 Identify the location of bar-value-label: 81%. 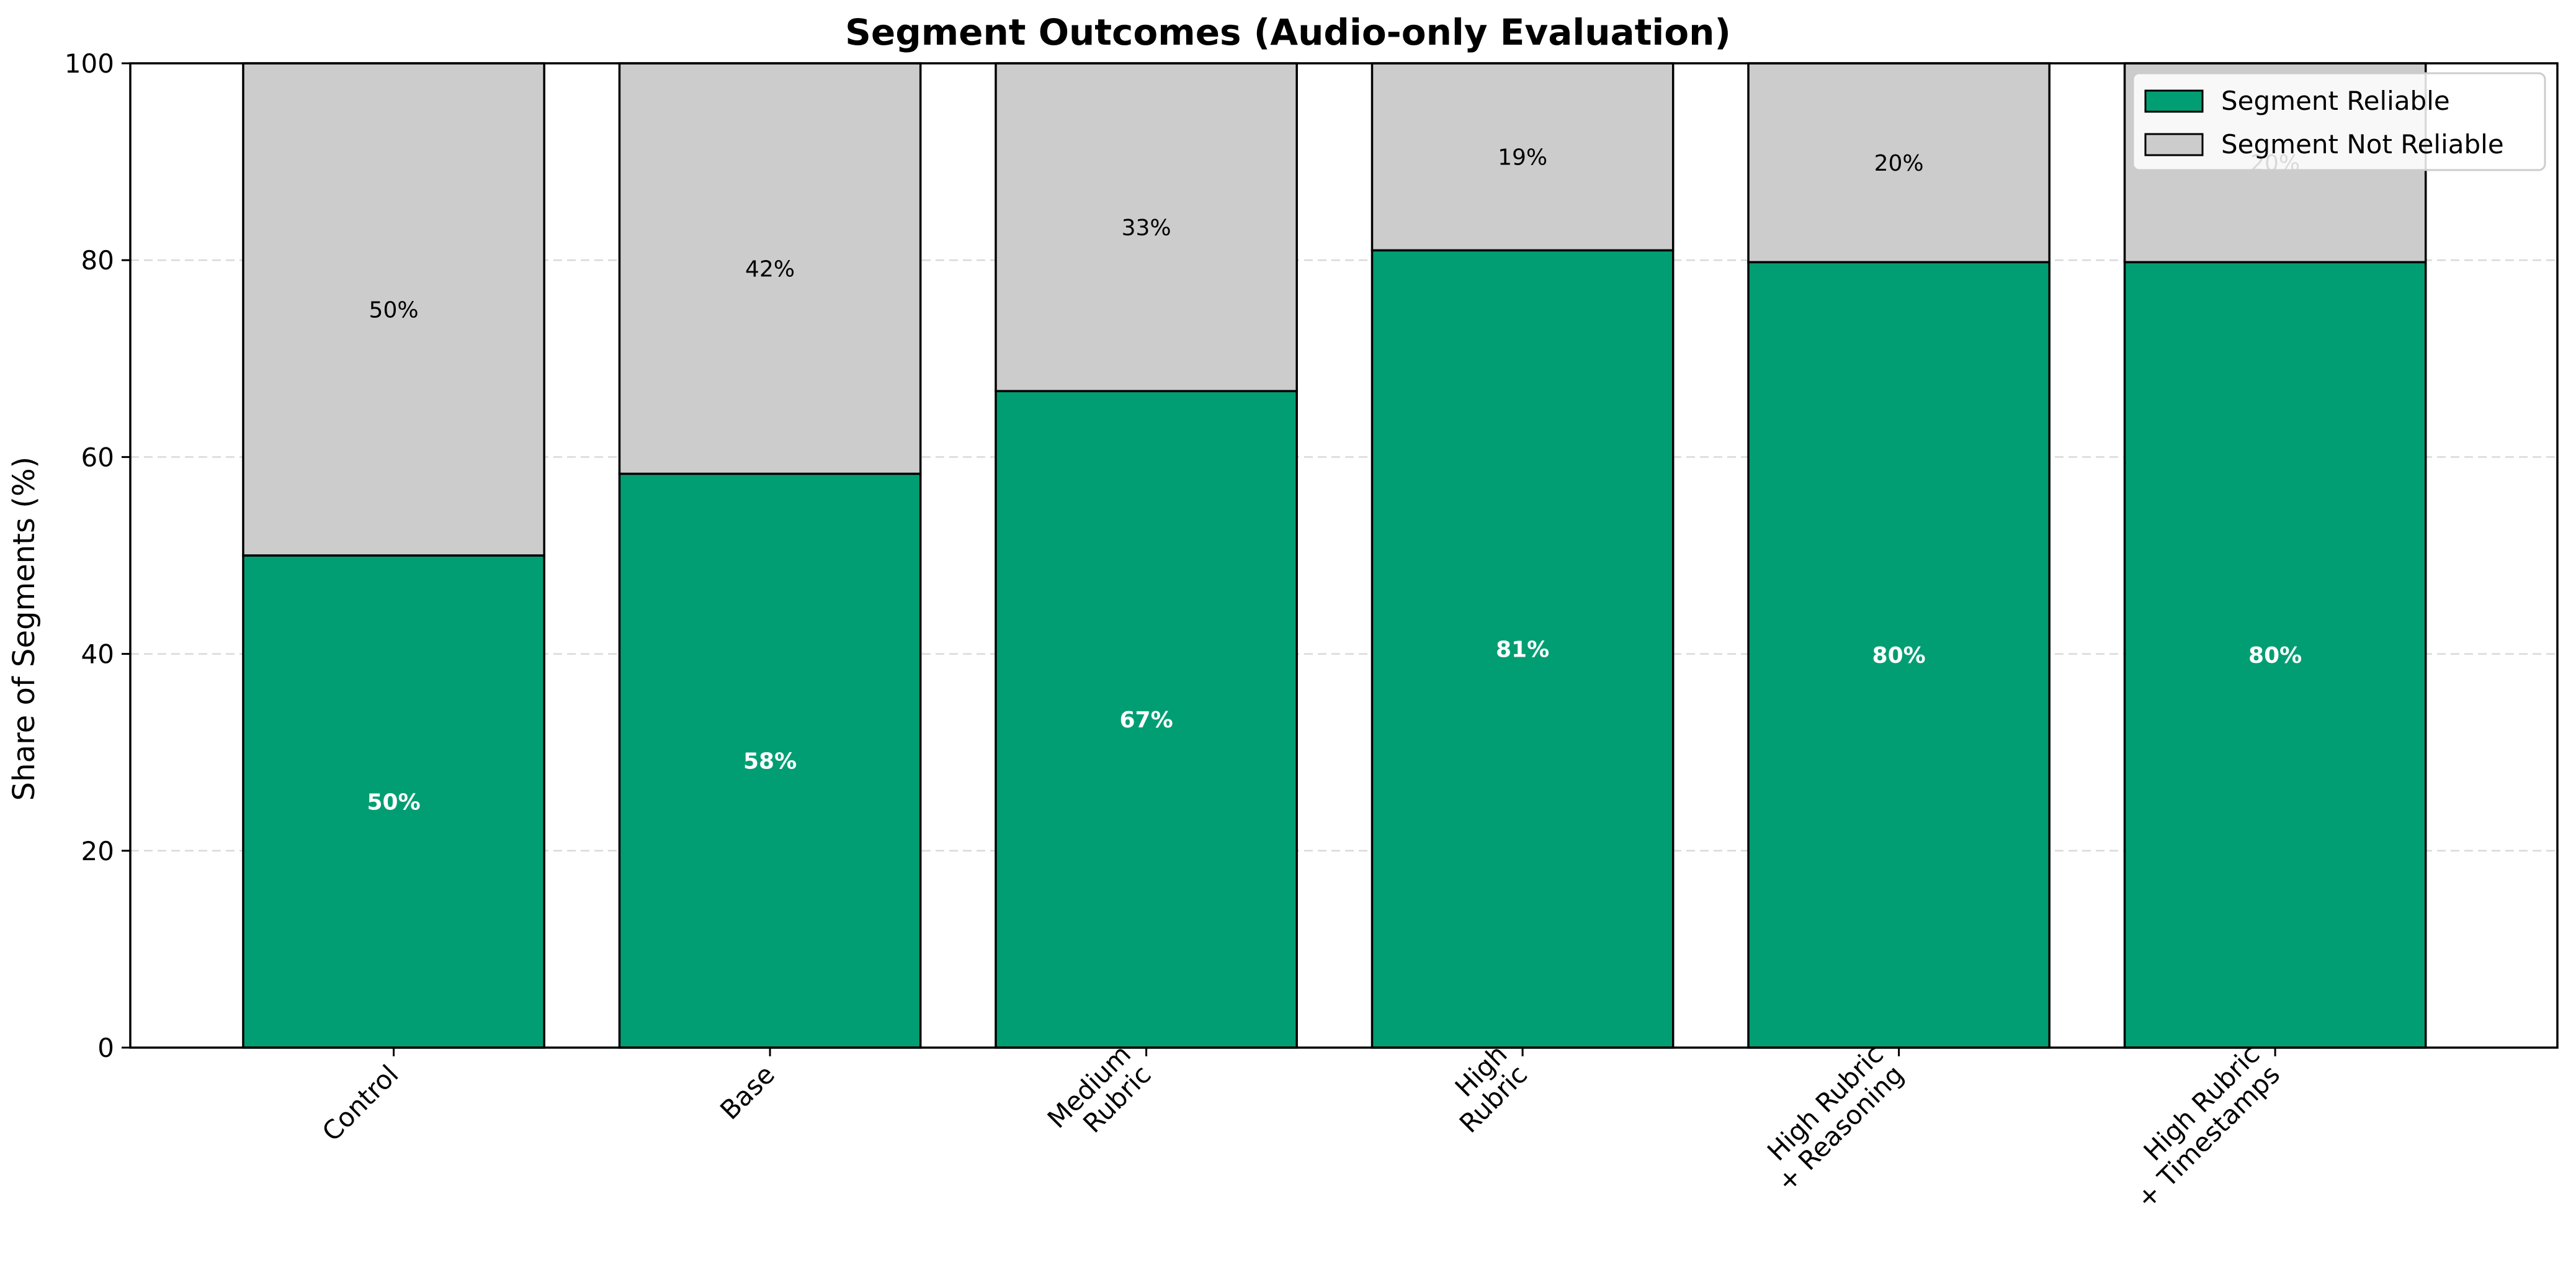
(1522, 650).